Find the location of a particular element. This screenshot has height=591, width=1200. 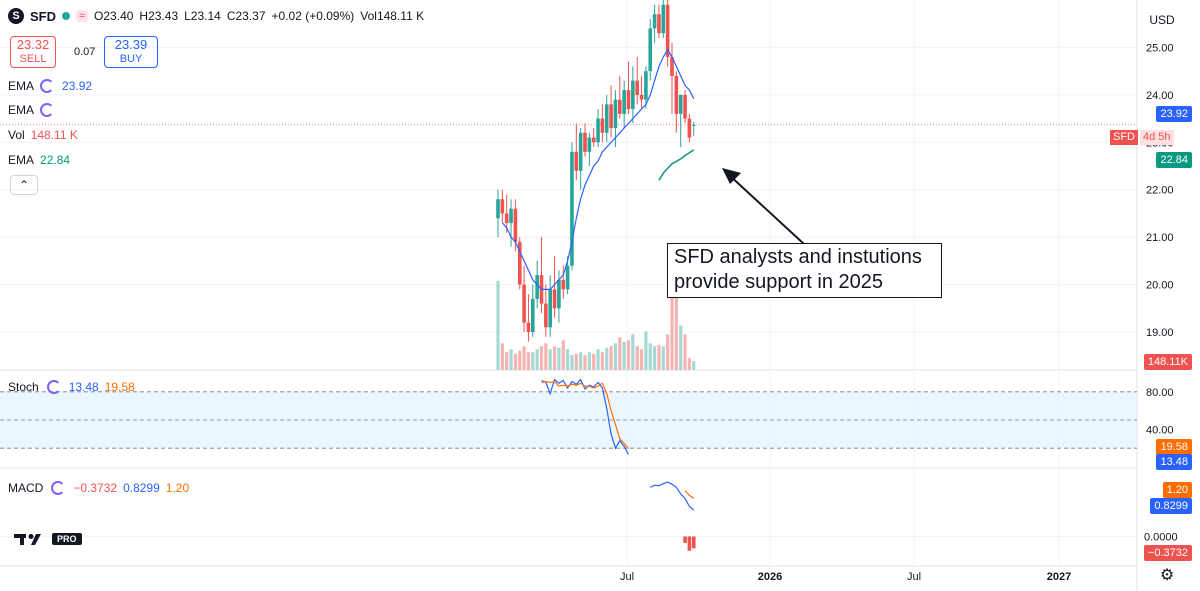

tradingview-logo: PRO is located at coordinates (48, 539).